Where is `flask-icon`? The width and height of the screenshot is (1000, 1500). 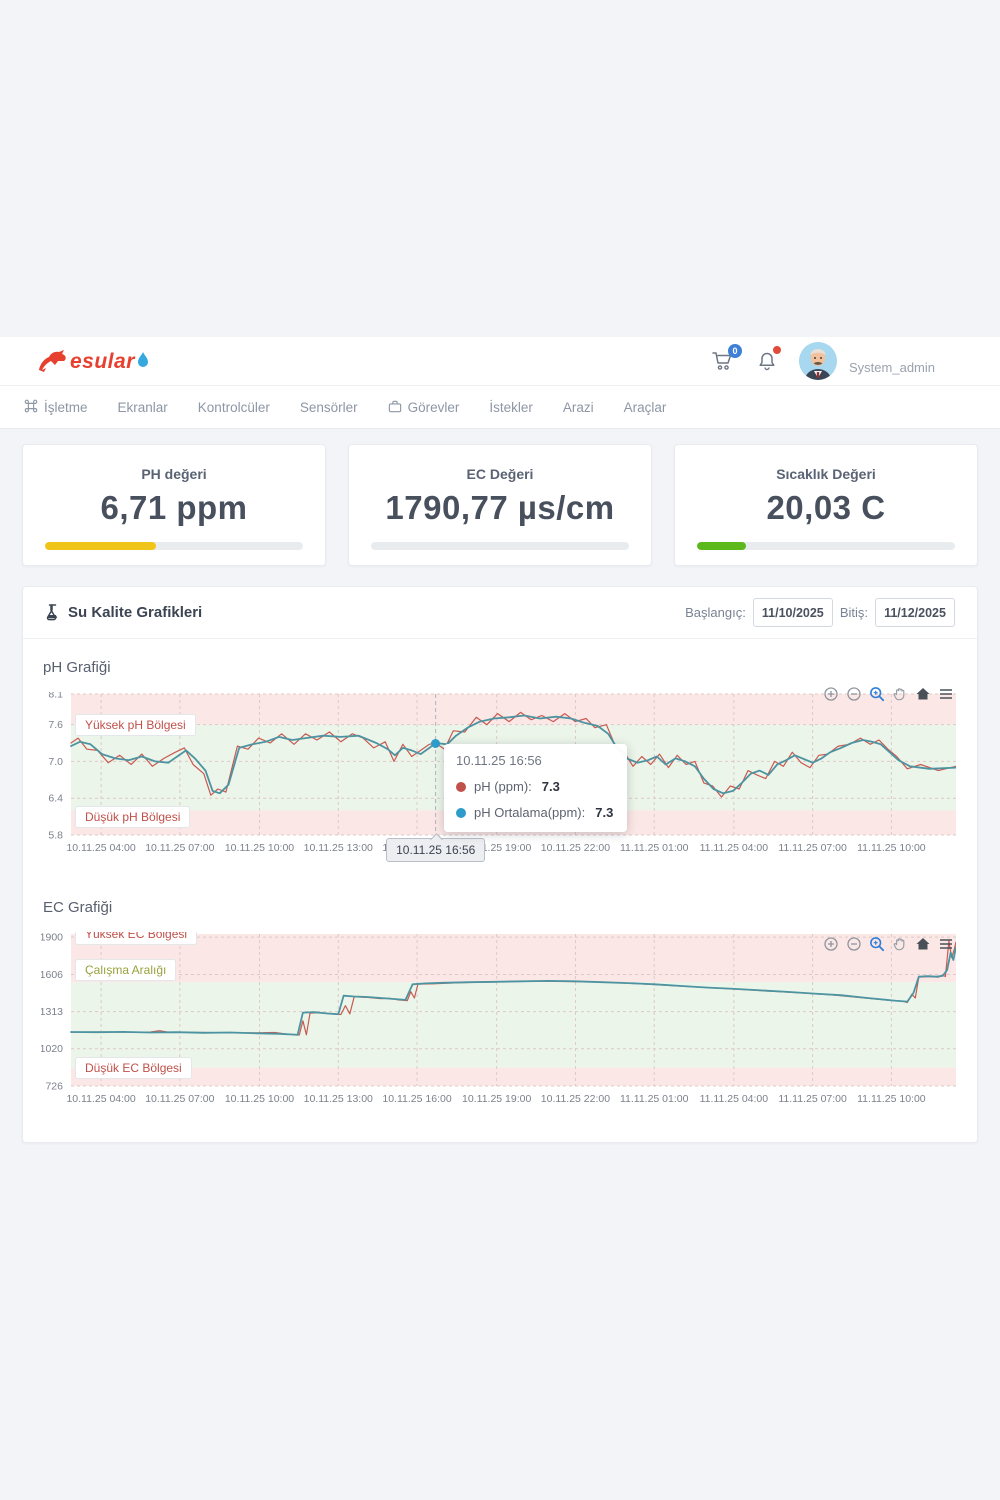
flask-icon is located at coordinates (52, 612).